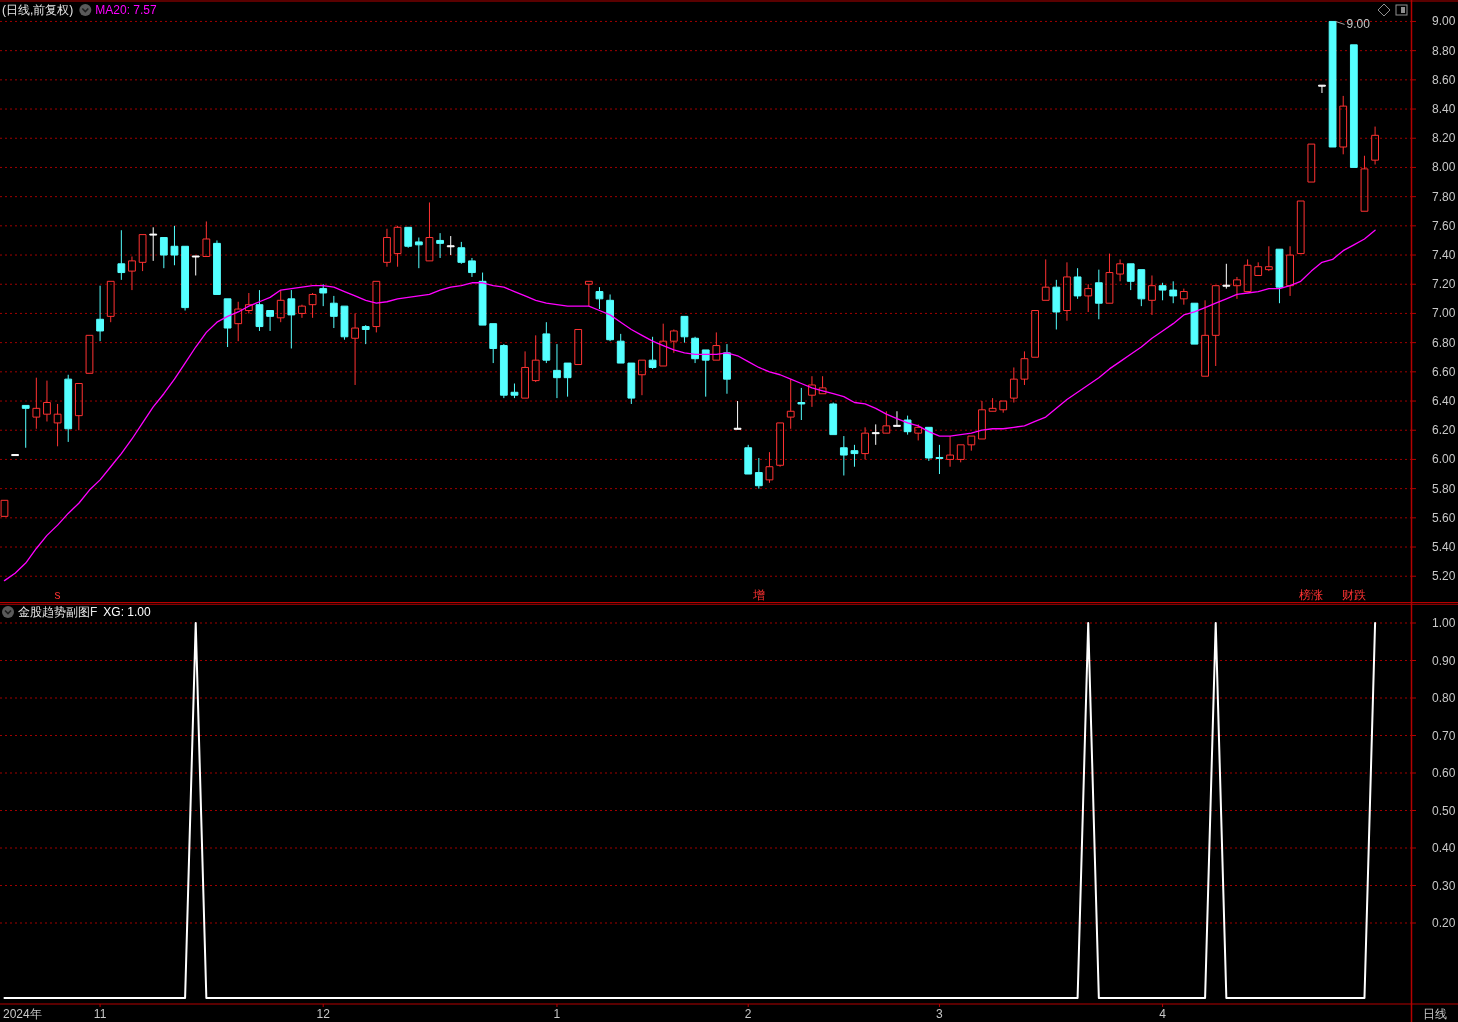 The image size is (1458, 1022). What do you see at coordinates (1444, 196) in the screenshot?
I see `y-tick-label: 7.80` at bounding box center [1444, 196].